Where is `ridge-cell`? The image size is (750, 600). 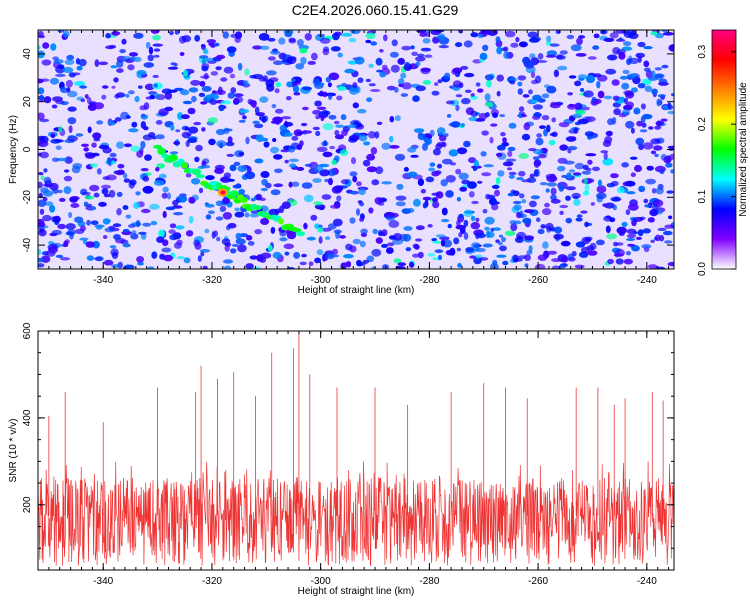
ridge-cell is located at coordinates (173, 158).